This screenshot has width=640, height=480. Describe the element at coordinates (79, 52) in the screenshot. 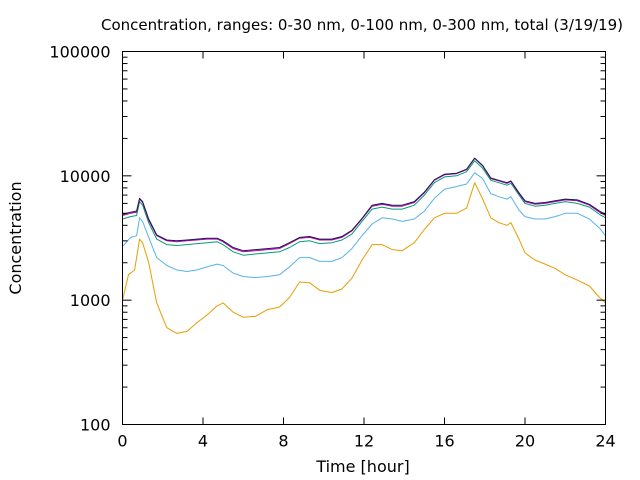

I see `y-tick-label: 100000` at that location.